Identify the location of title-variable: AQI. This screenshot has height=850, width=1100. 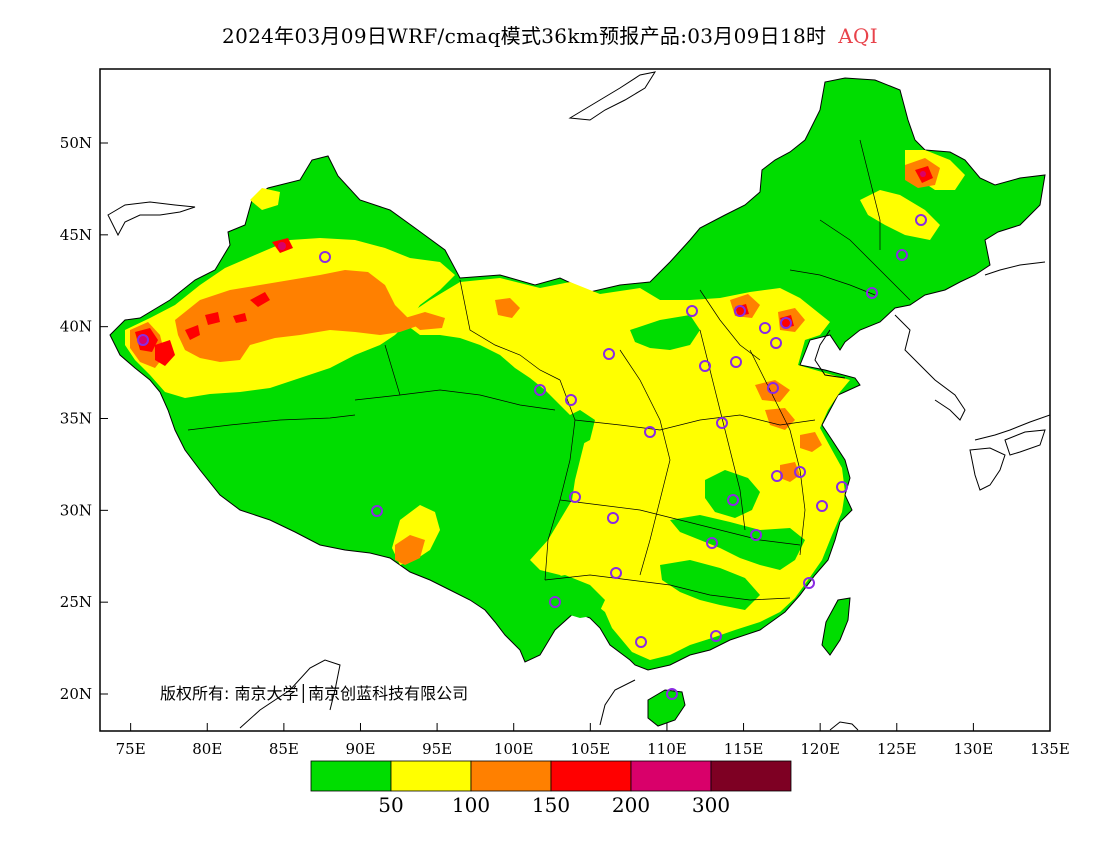
(858, 36).